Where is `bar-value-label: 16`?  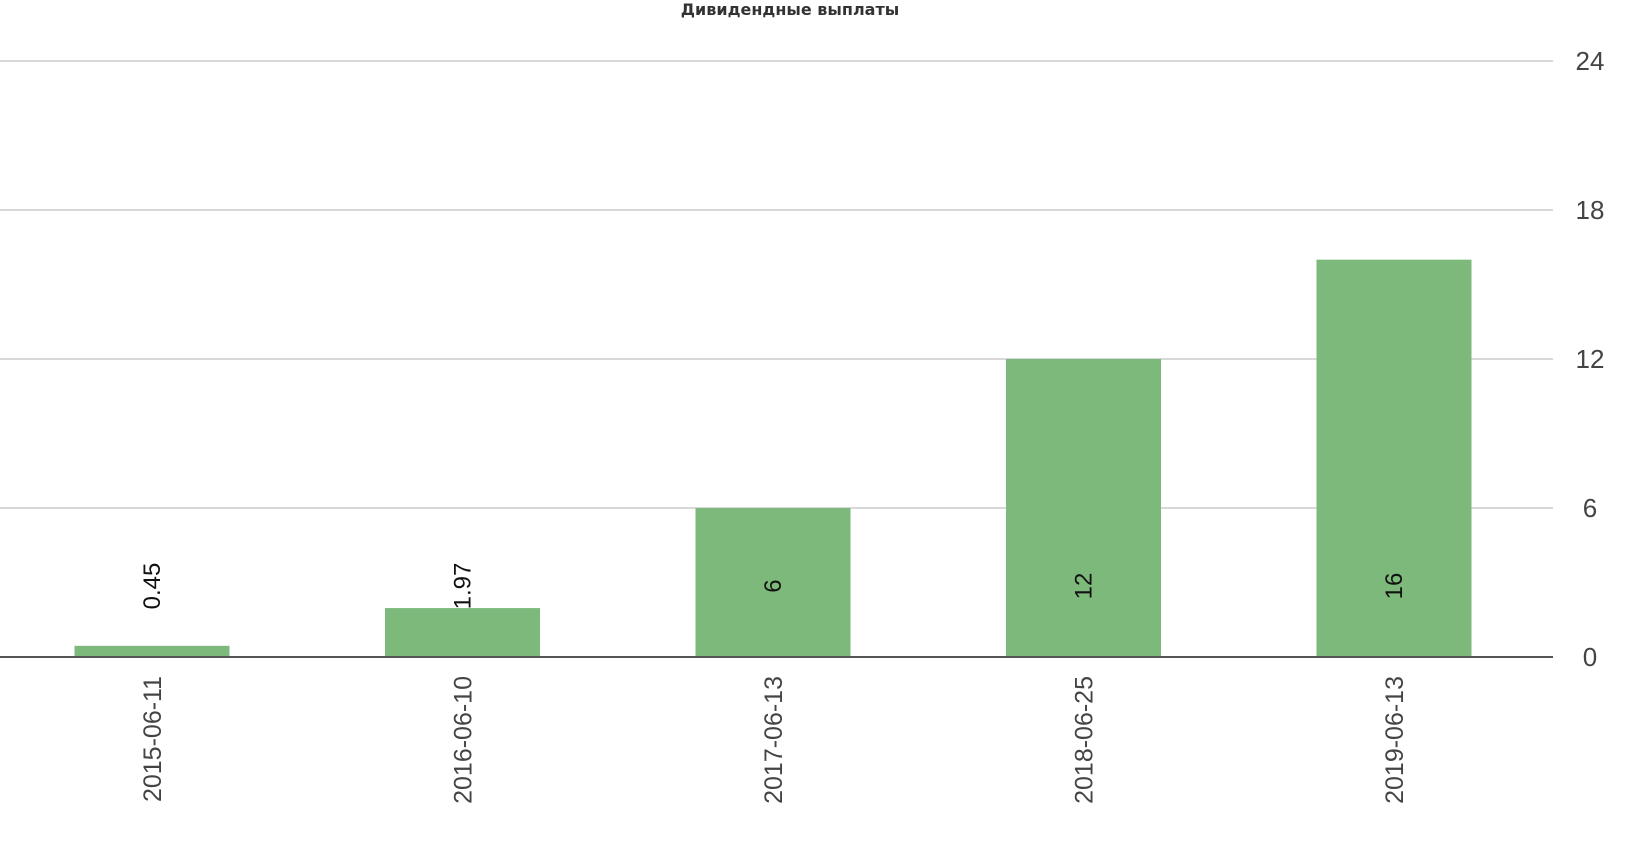 bar-value-label: 16 is located at coordinates (1394, 586).